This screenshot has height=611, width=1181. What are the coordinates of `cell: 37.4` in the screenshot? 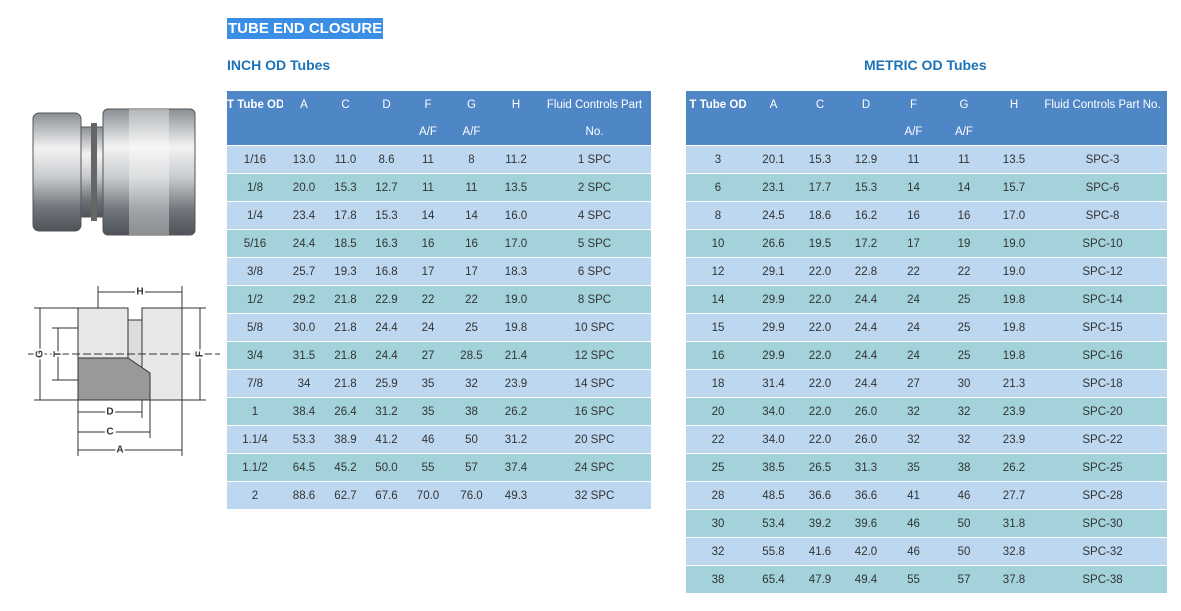 It's located at (516, 467).